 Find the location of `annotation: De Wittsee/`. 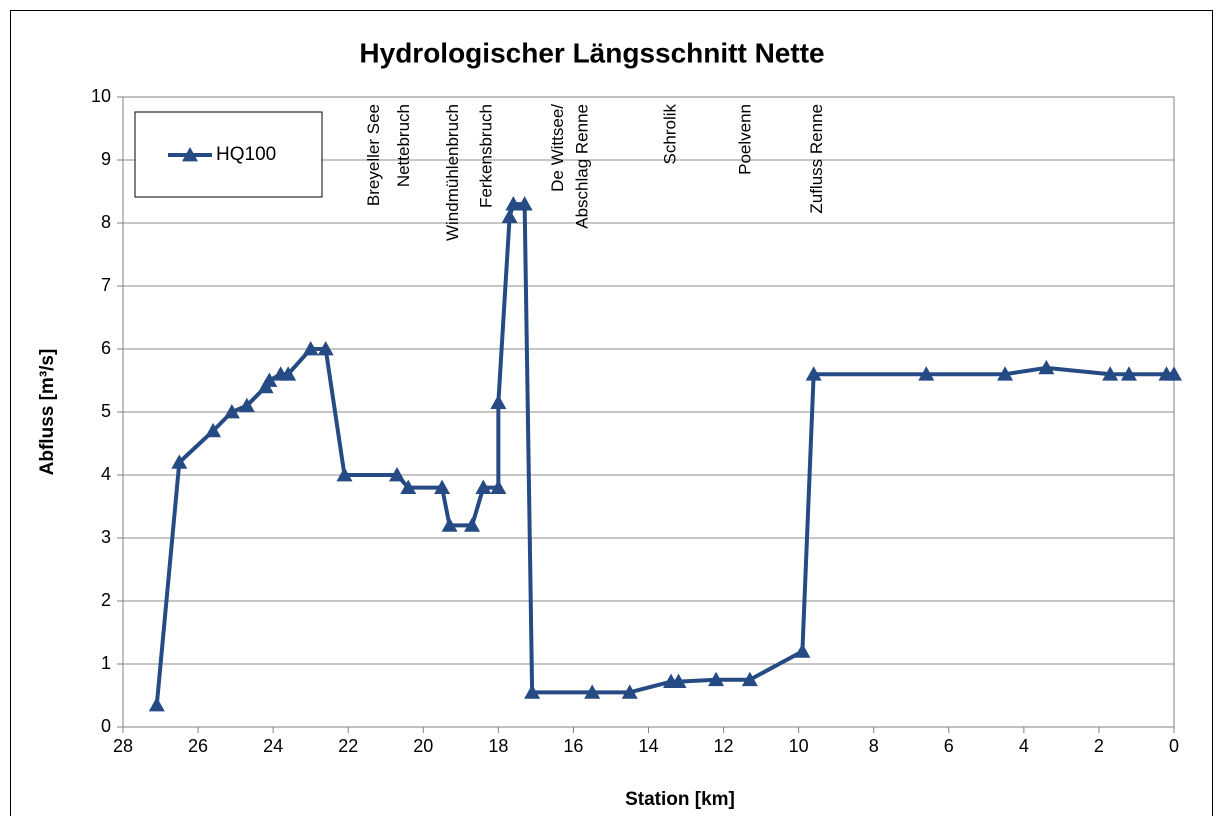

annotation: De Wittsee/ is located at coordinates (557, 148).